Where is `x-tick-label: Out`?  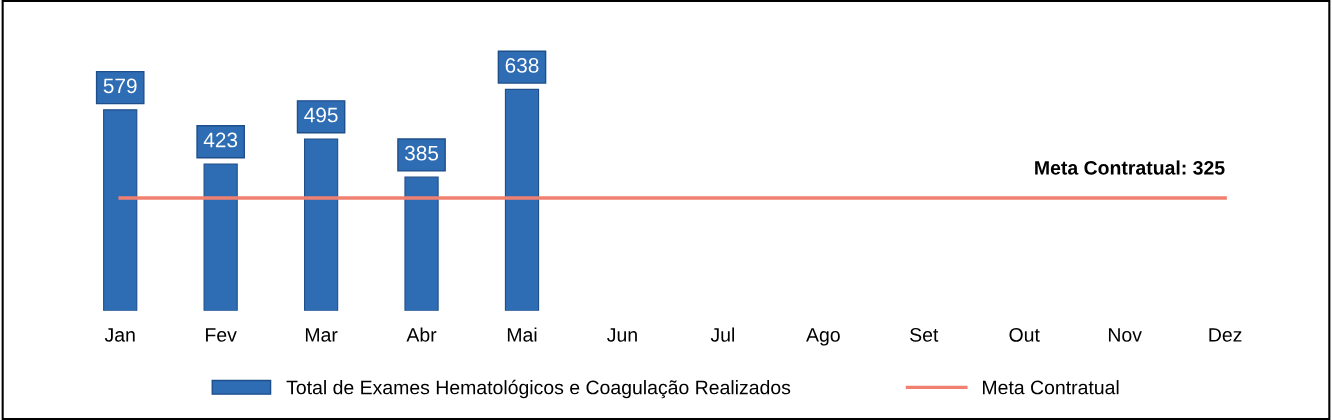 x-tick-label: Out is located at coordinates (1024, 334).